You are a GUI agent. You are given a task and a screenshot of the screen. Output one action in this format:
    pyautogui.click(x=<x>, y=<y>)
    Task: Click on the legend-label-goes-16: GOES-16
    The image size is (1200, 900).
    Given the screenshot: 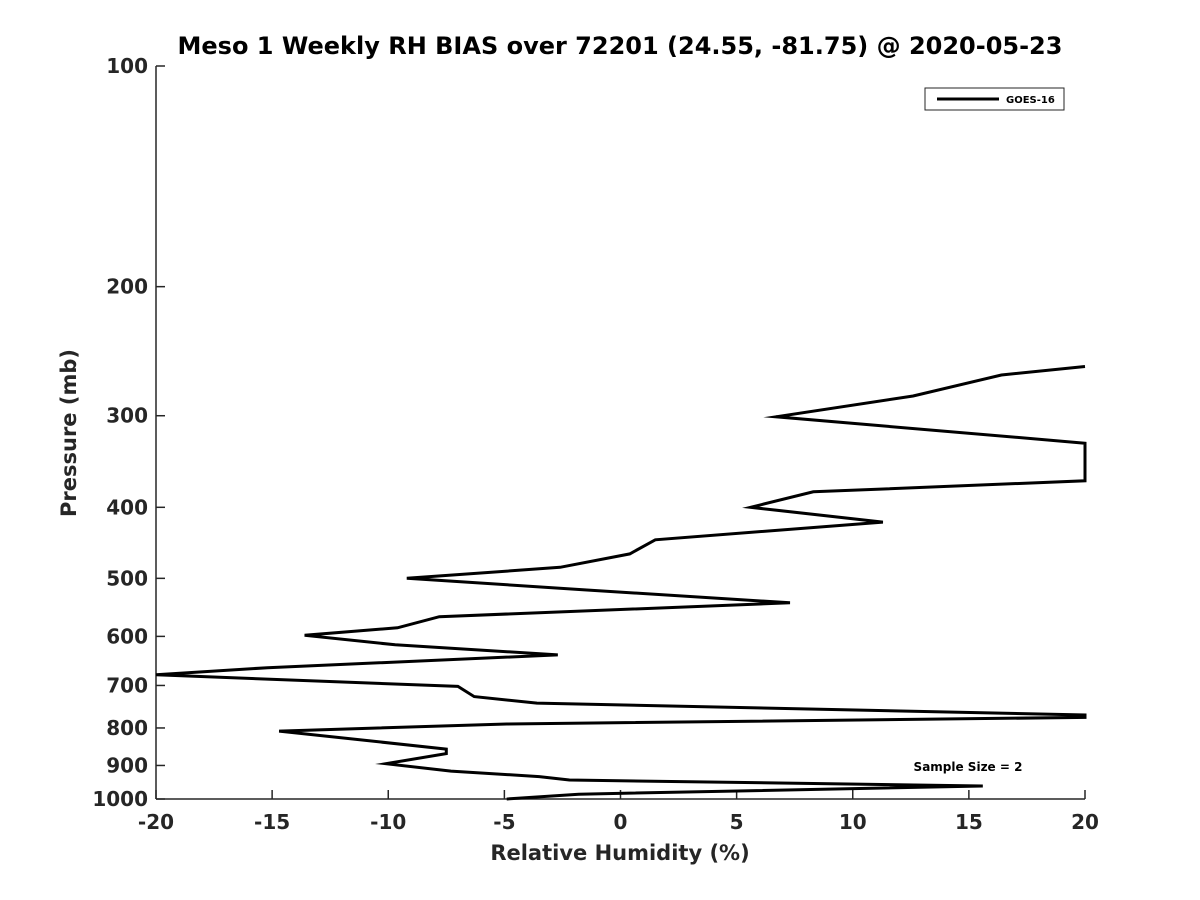 What is the action you would take?
    pyautogui.click(x=1030, y=100)
    